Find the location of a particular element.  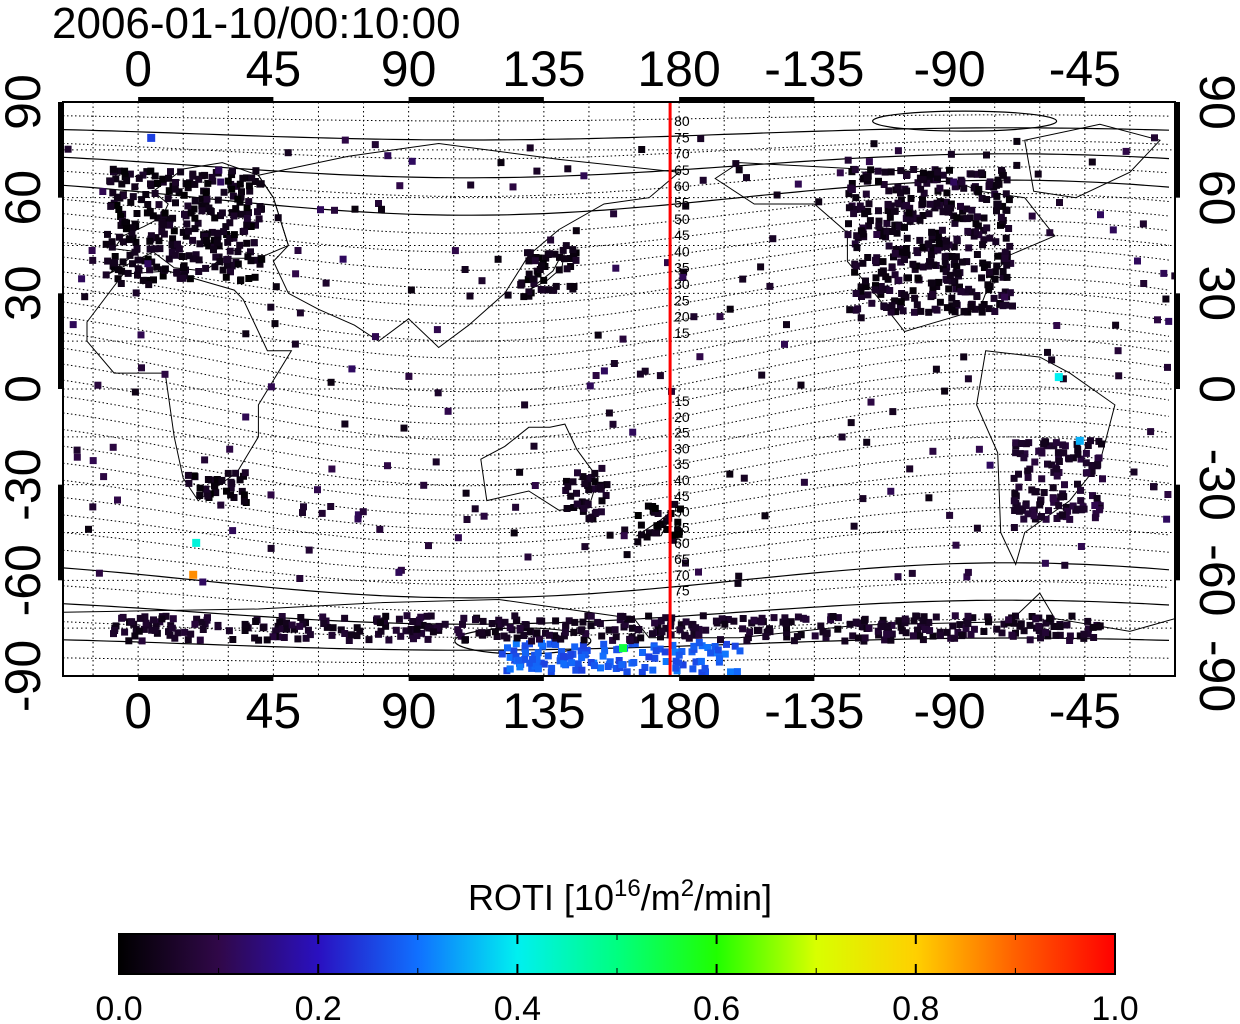

contour-label-south: 45 is located at coordinates (682, 496).